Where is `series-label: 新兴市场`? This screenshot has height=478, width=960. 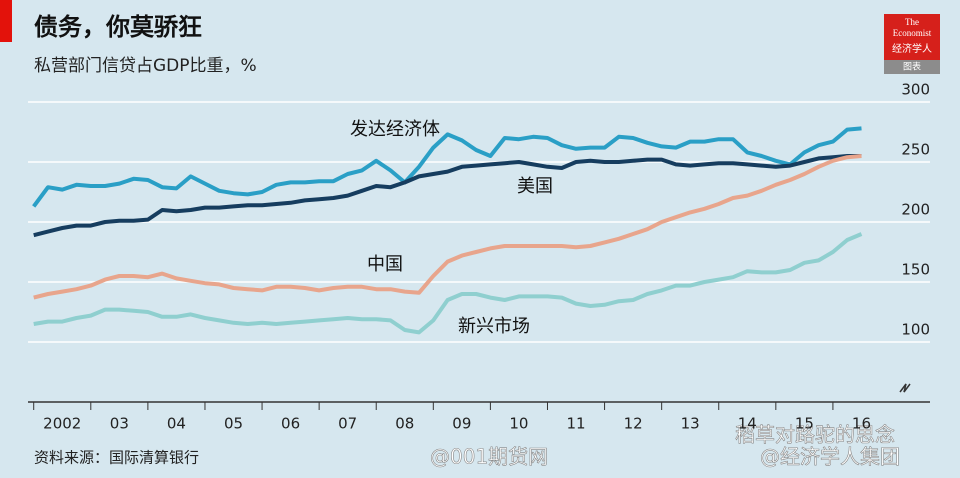 series-label: 新兴市场 is located at coordinates (494, 326).